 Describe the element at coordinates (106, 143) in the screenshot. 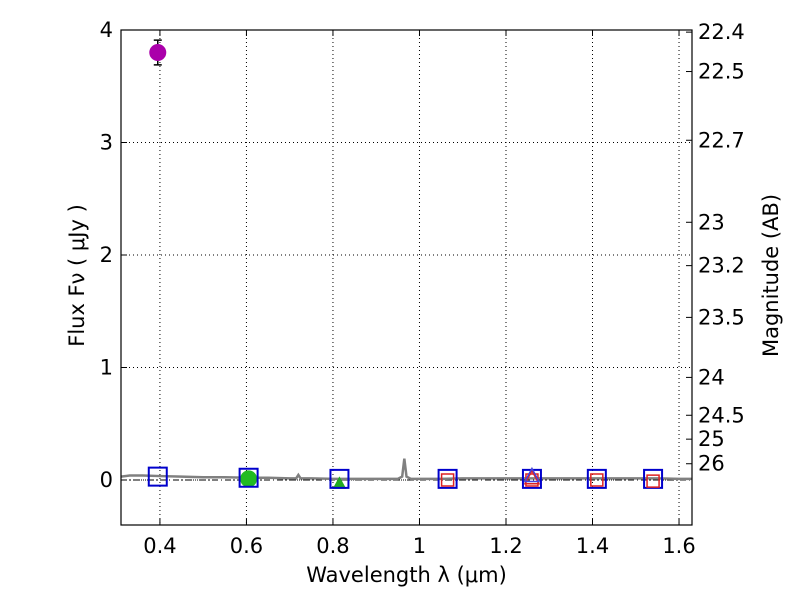

I see `y-tick-label: 3` at that location.